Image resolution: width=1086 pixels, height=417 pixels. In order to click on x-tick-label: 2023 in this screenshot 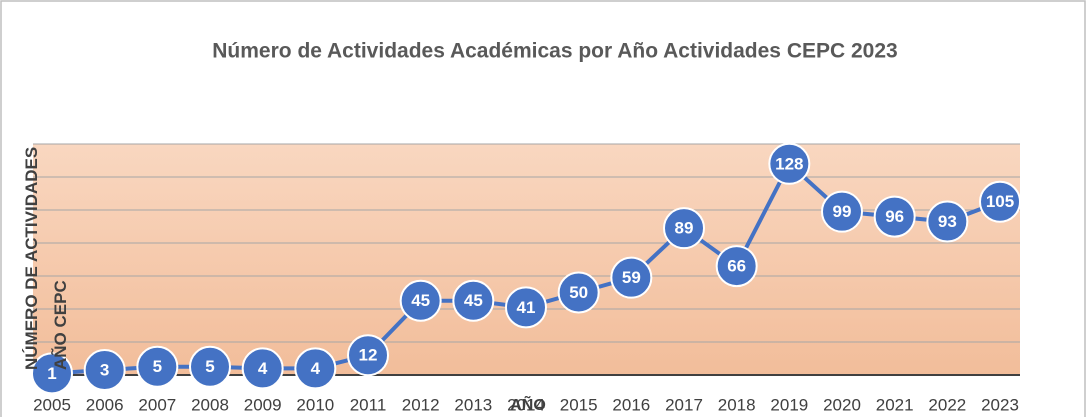, I will do `click(1000, 404)`.